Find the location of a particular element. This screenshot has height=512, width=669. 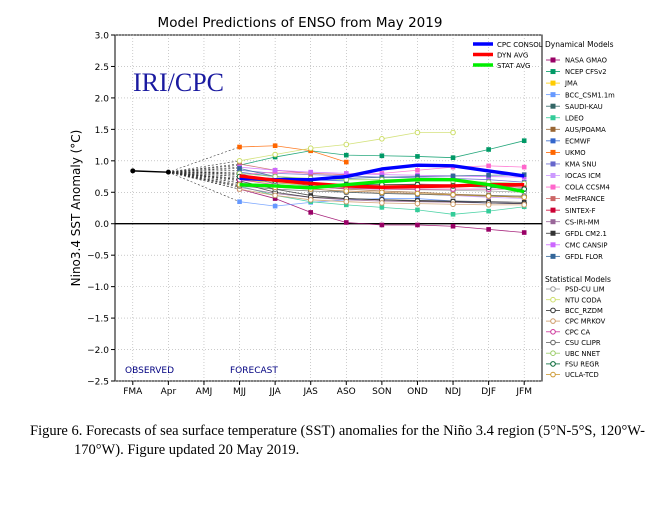

legend-label: ECMWF is located at coordinates (578, 141).